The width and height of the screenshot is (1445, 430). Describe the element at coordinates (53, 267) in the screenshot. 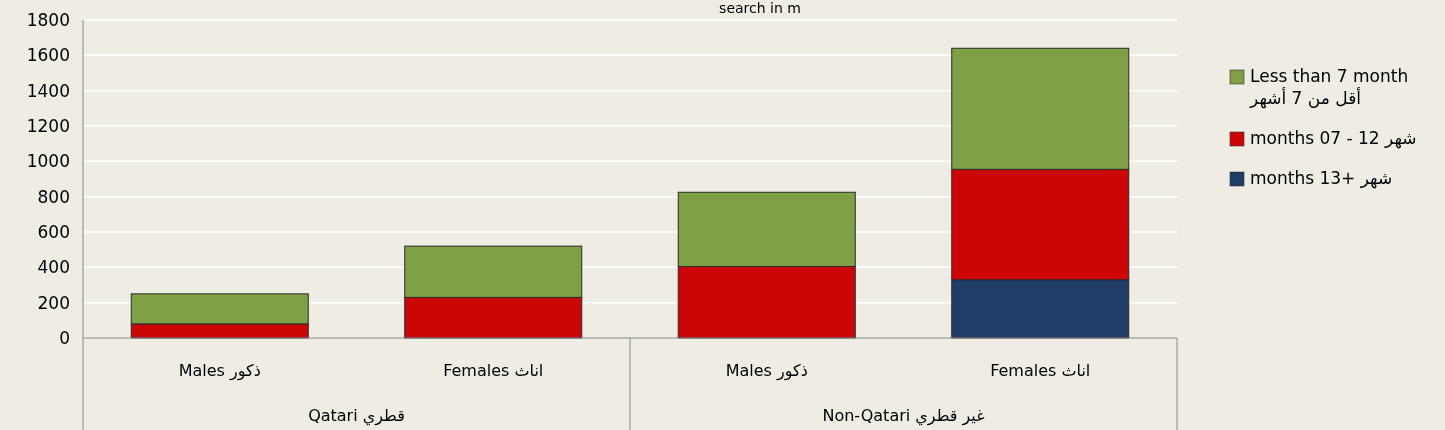

I see `y-tick-label: 400` at that location.